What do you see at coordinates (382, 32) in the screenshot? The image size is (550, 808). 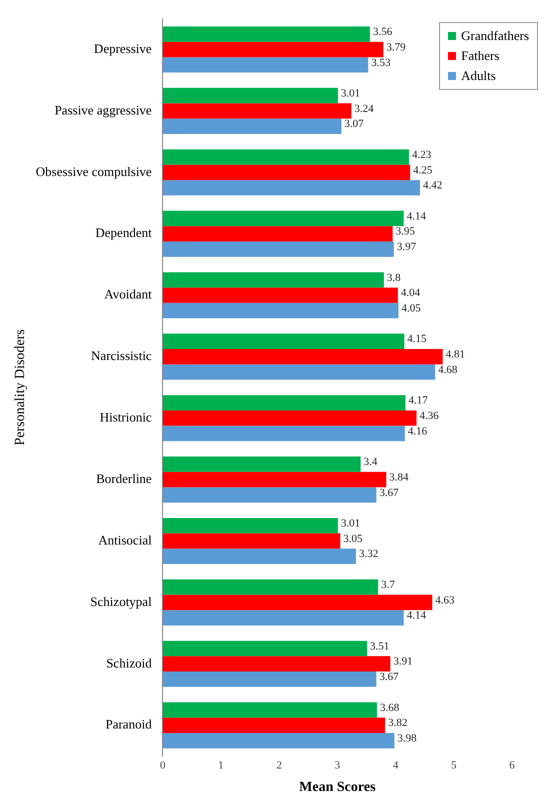 I see `data-label: 3.56` at bounding box center [382, 32].